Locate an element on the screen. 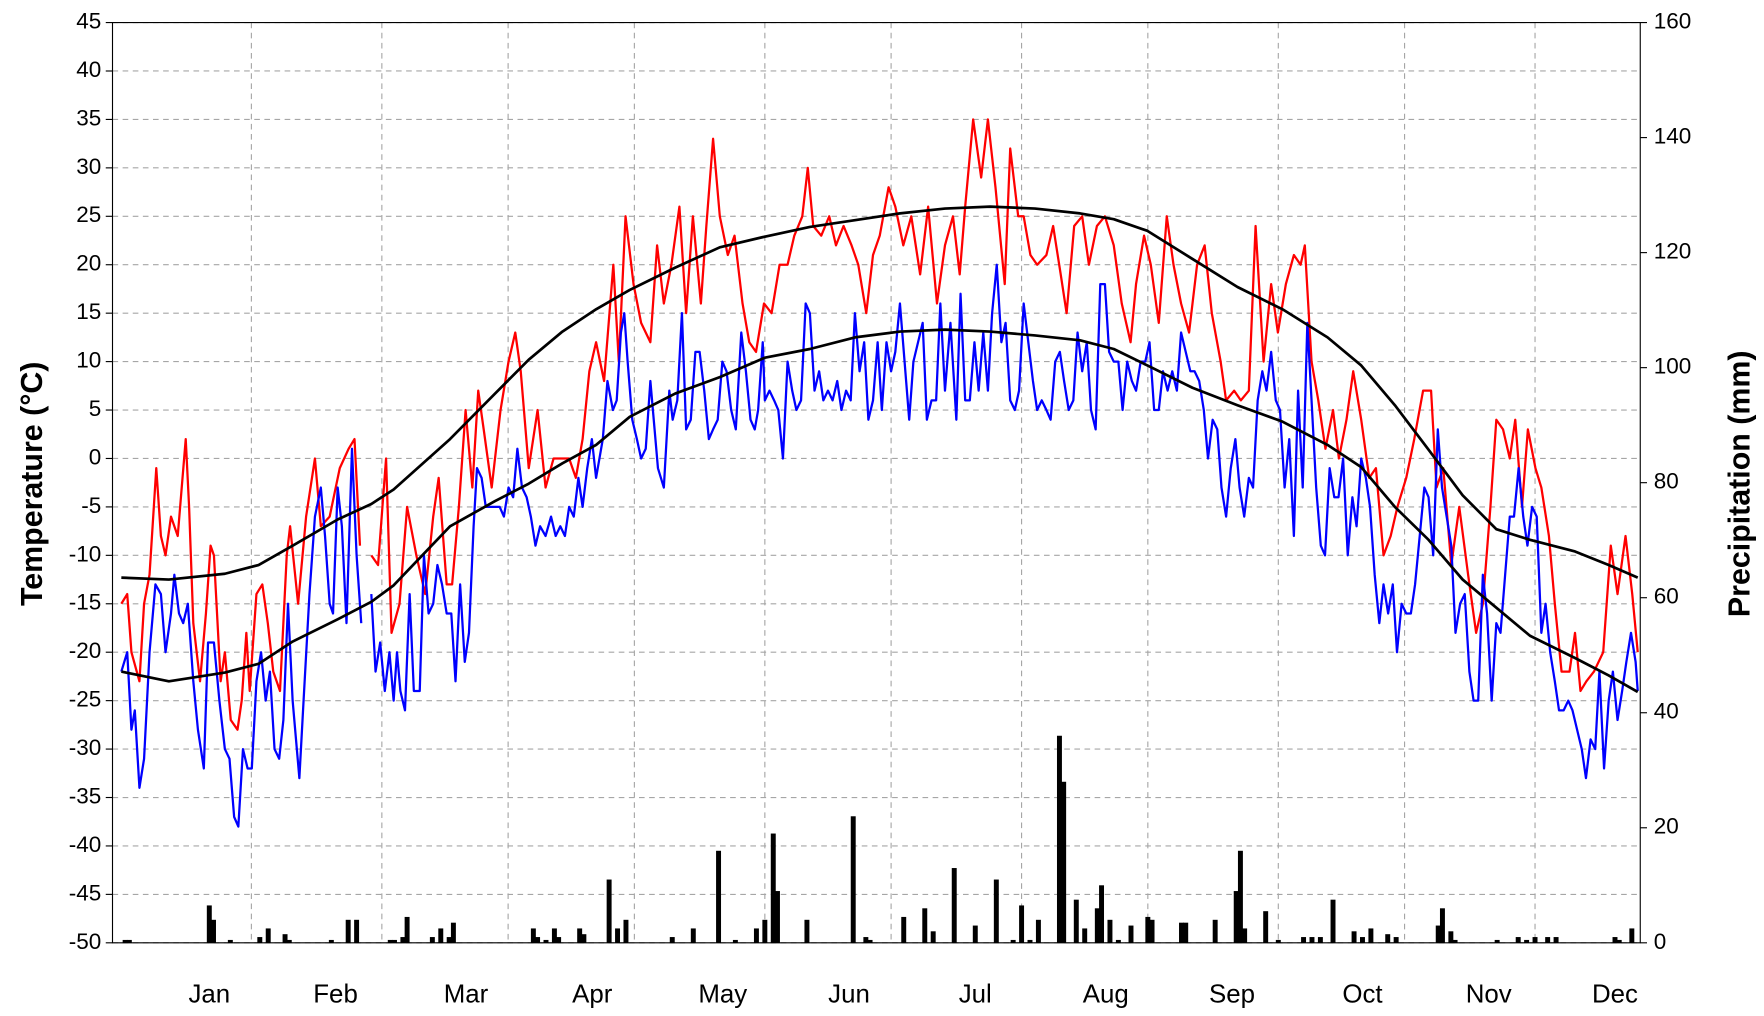 Image resolution: width=1764 pixels, height=1016 pixels. y-tick-label: 10 is located at coordinates (88, 360).